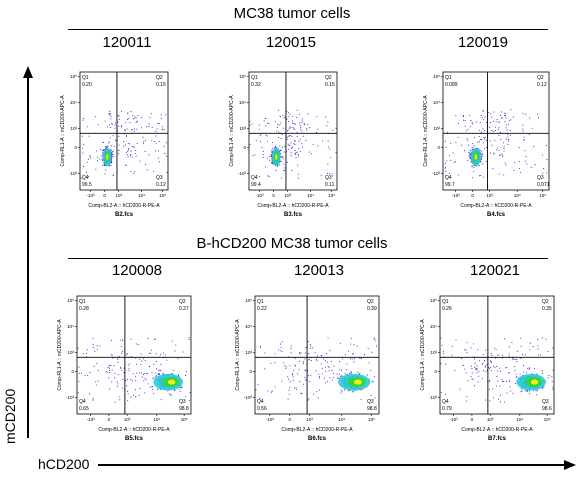 The image size is (584, 482). I want to click on x-tick-label: 10⁵, so click(184, 419).